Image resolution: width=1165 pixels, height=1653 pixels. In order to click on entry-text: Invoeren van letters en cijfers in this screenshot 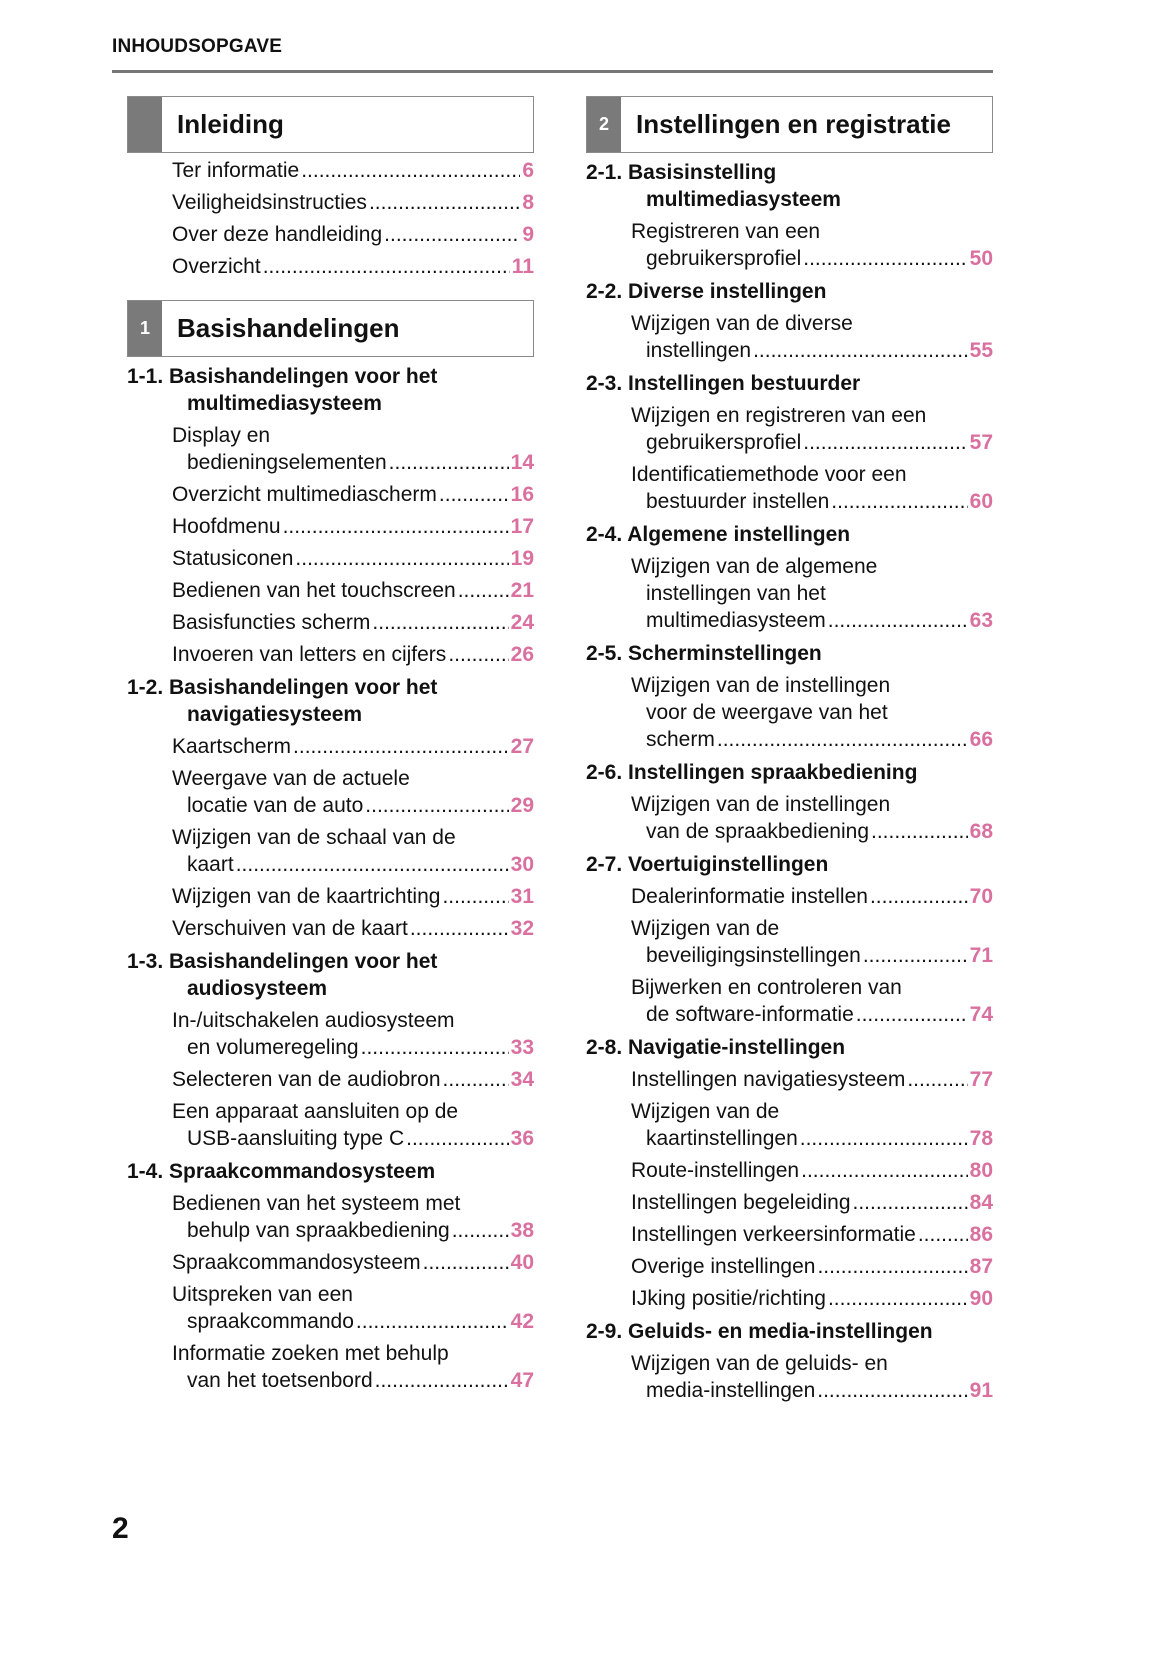, I will do `click(309, 654)`.